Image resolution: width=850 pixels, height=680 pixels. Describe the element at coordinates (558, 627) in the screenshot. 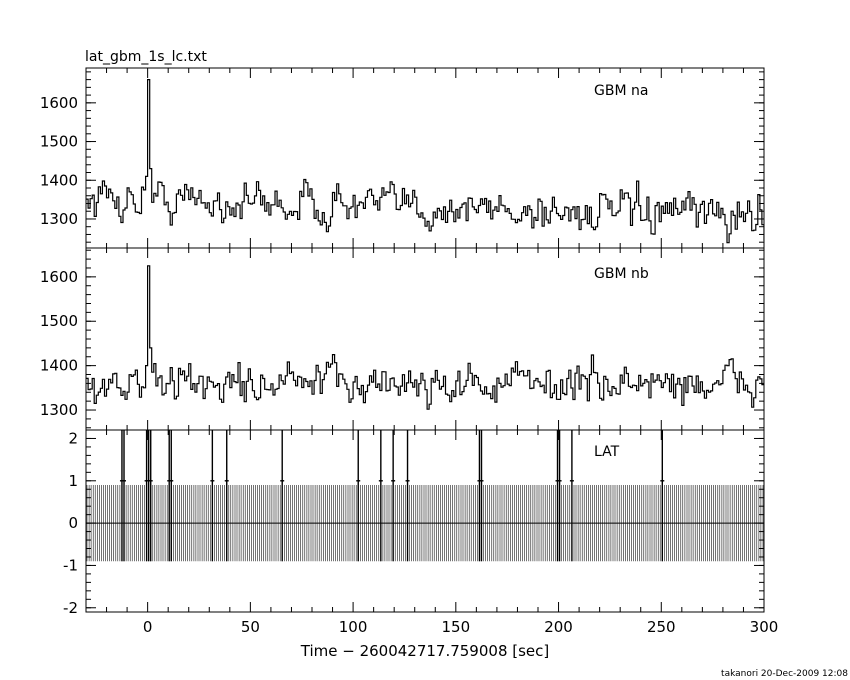

I see `x-tick-label: 200` at that location.